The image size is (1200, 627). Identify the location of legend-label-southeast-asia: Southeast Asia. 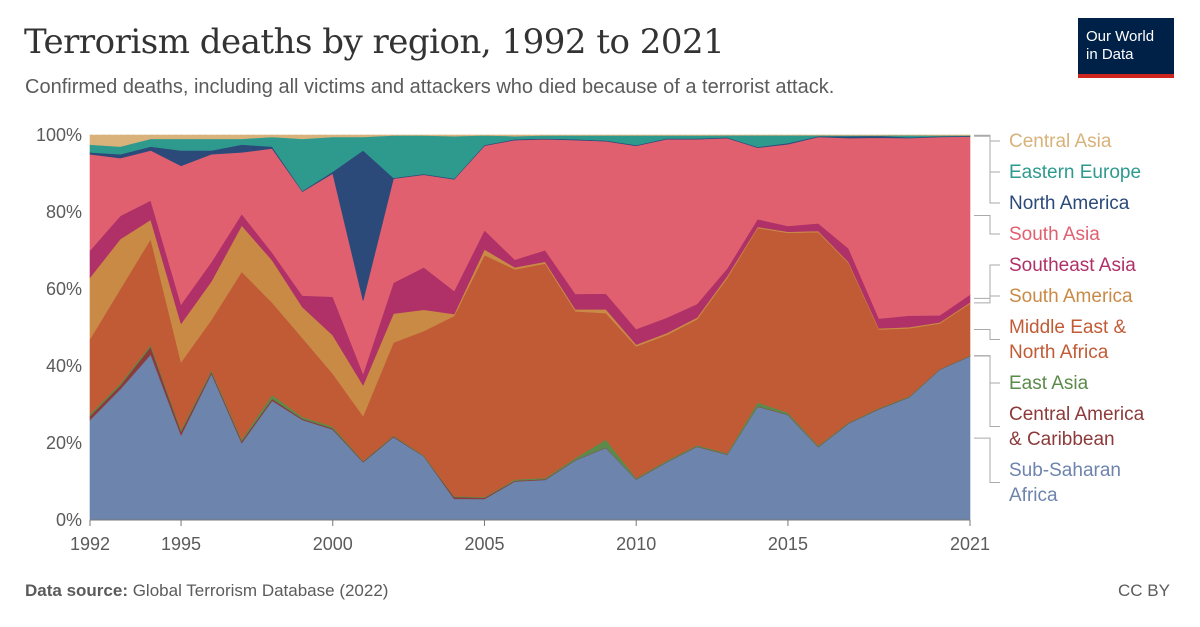
(1072, 265).